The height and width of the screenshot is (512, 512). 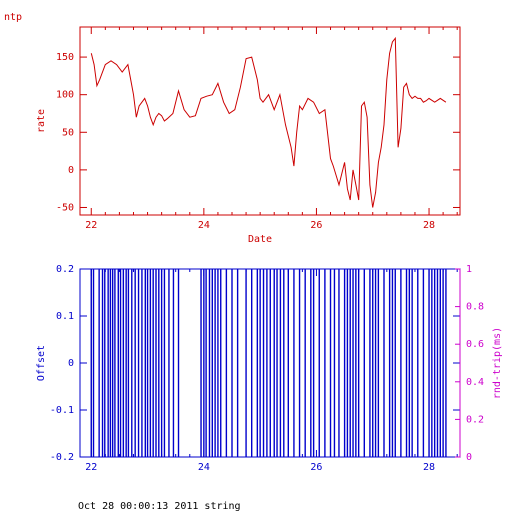 What do you see at coordinates (62, 457) in the screenshot?
I see `y-tick-label: -0.2` at bounding box center [62, 457].